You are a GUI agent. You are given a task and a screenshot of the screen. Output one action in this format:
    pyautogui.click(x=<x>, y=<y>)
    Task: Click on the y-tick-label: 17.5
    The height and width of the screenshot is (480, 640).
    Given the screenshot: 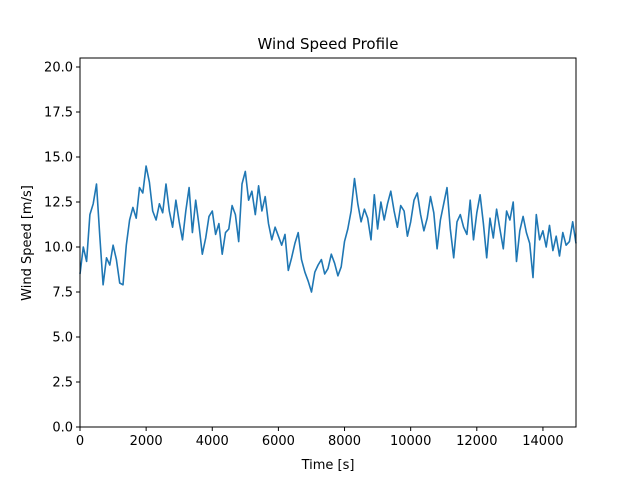 What is the action you would take?
    pyautogui.click(x=58, y=113)
    